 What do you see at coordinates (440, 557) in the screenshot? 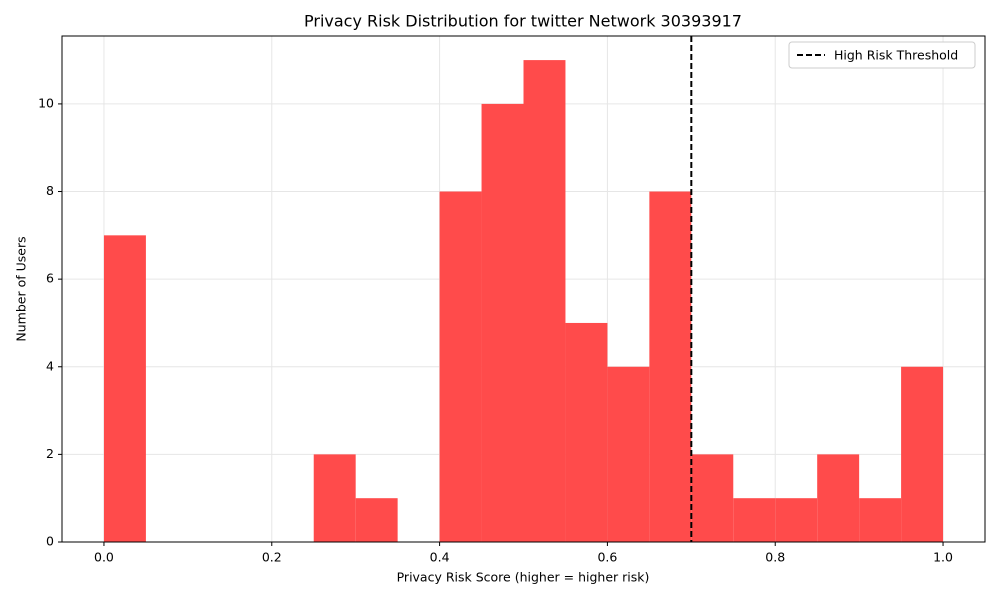
I see `x-tick-label: 0.4` at bounding box center [440, 557].